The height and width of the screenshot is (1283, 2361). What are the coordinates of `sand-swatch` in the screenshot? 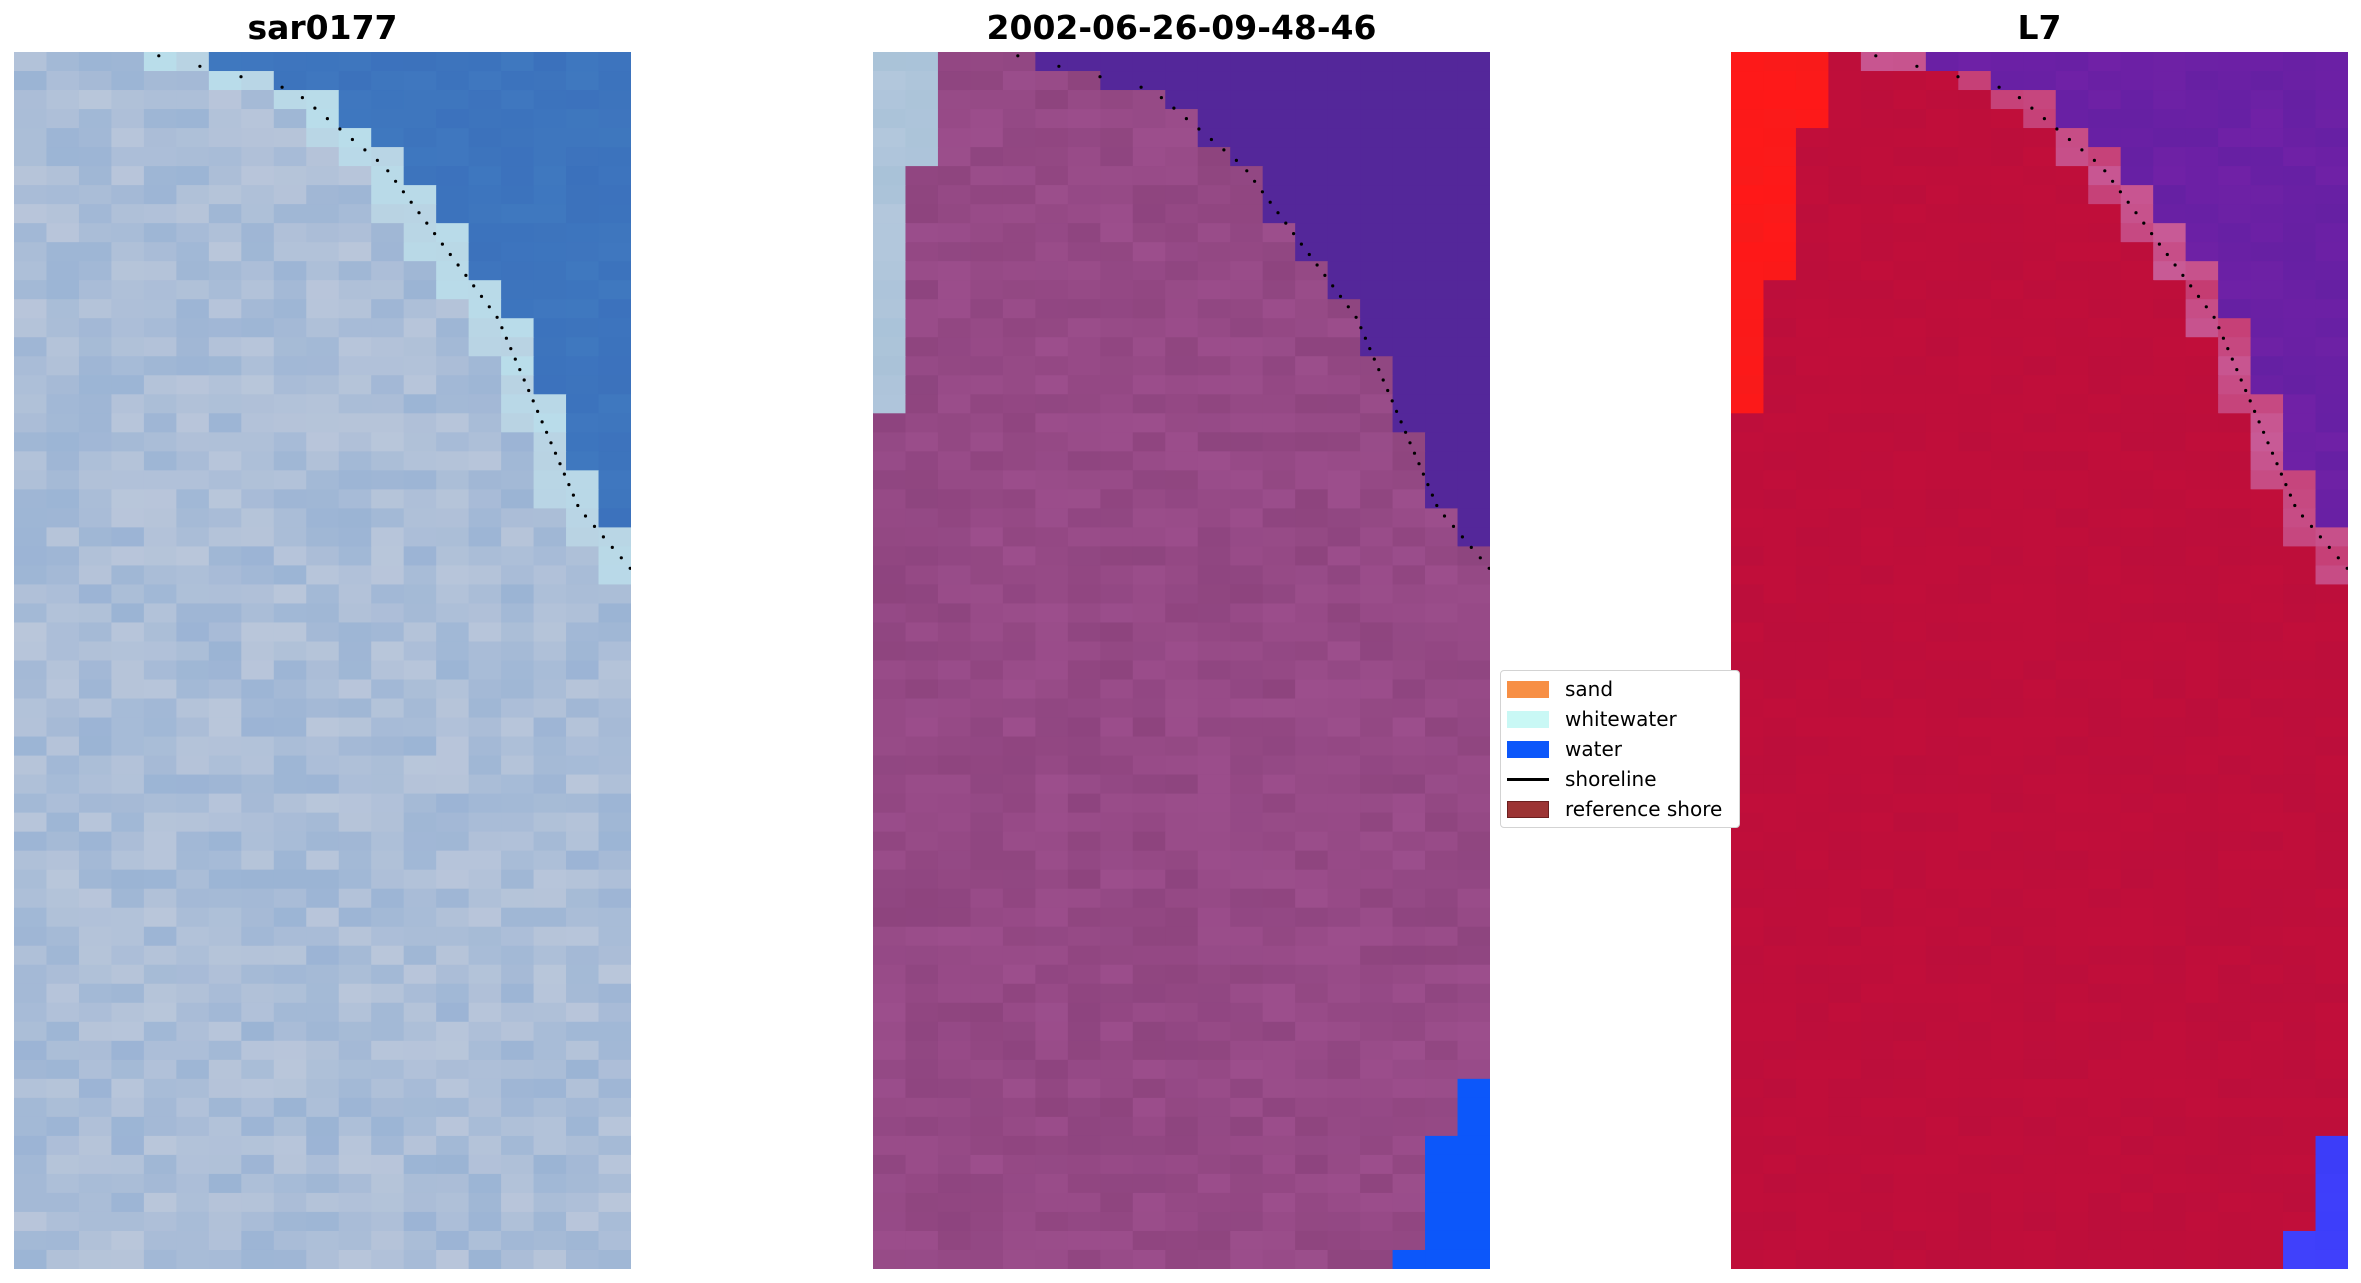 It's located at (1528, 689).